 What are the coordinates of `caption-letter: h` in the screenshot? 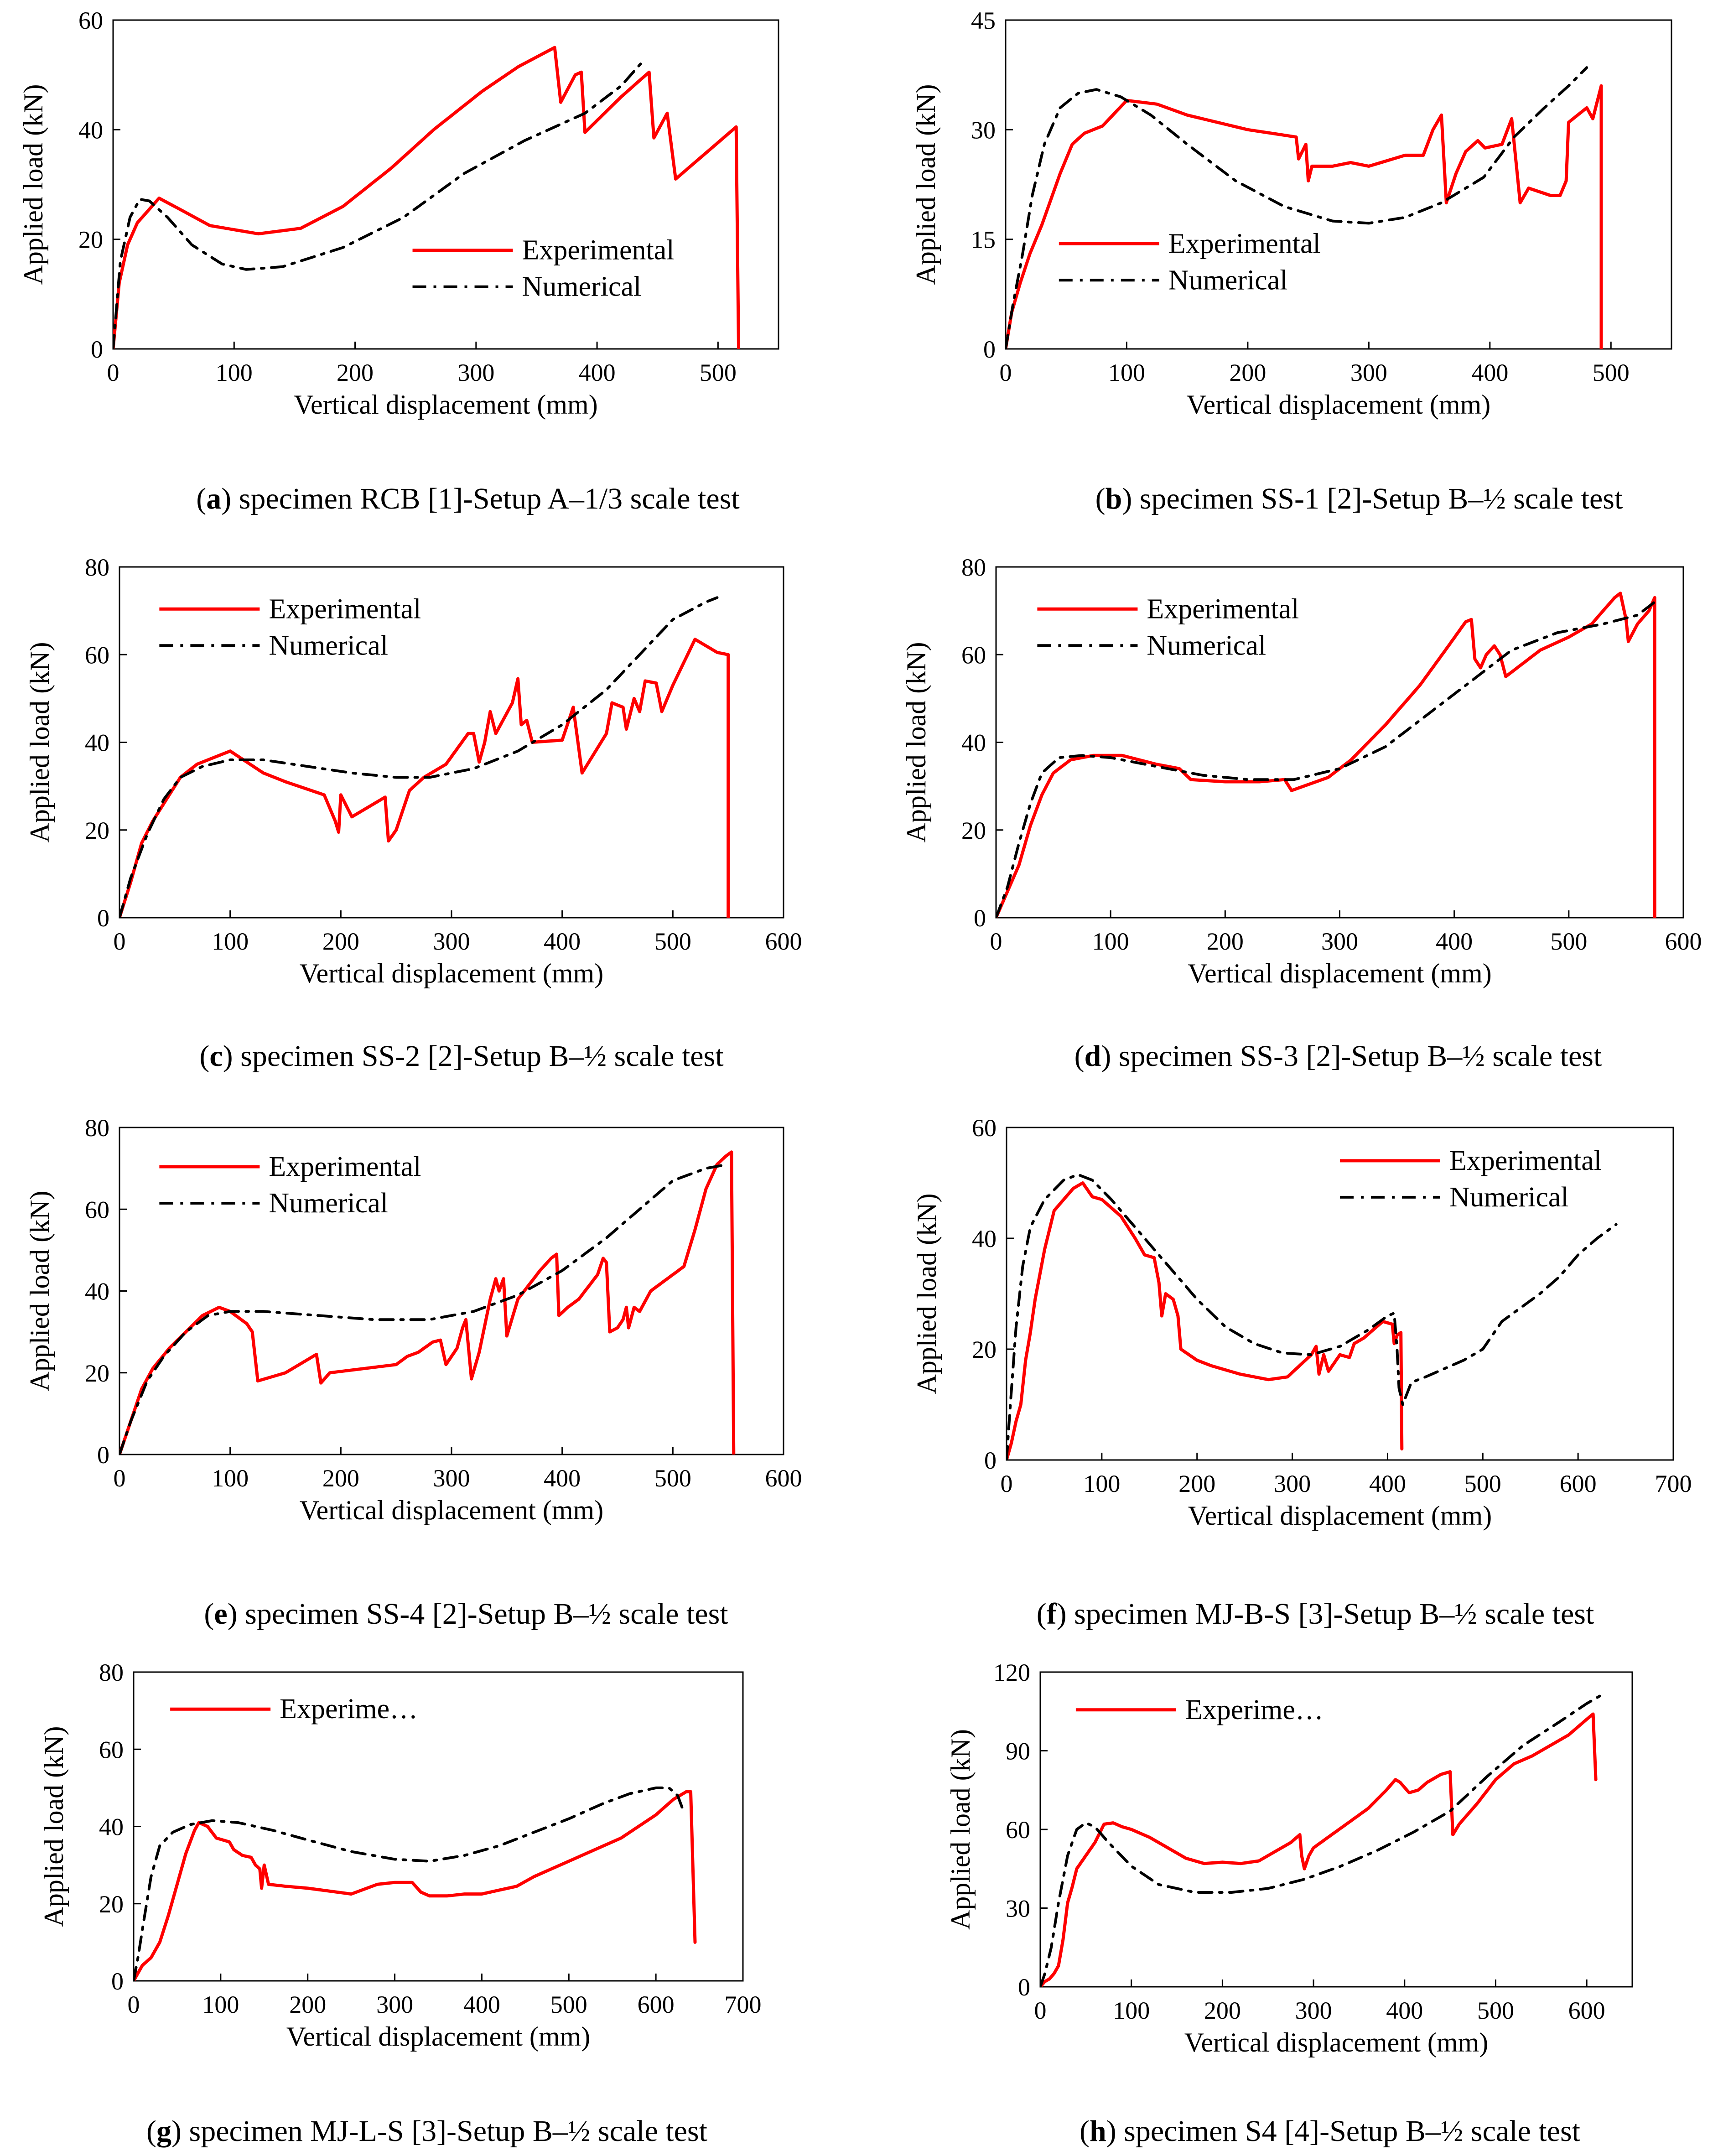 It's located at (1098, 2131).